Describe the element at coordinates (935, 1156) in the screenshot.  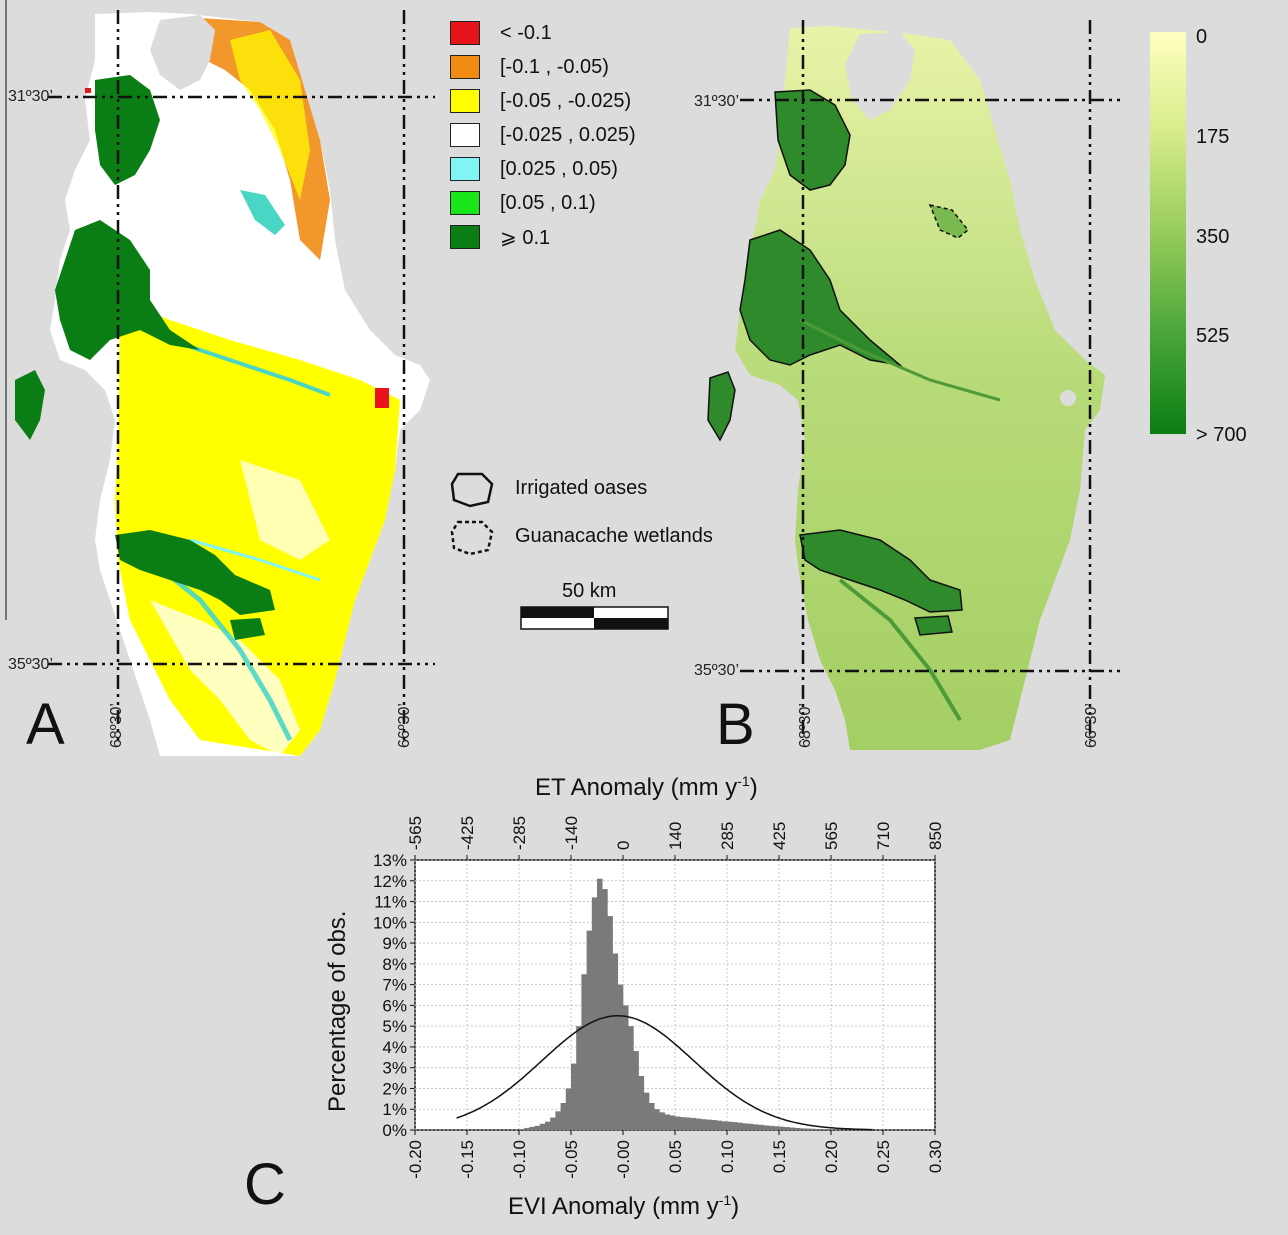
I see `x-tick-label: 0.30` at that location.